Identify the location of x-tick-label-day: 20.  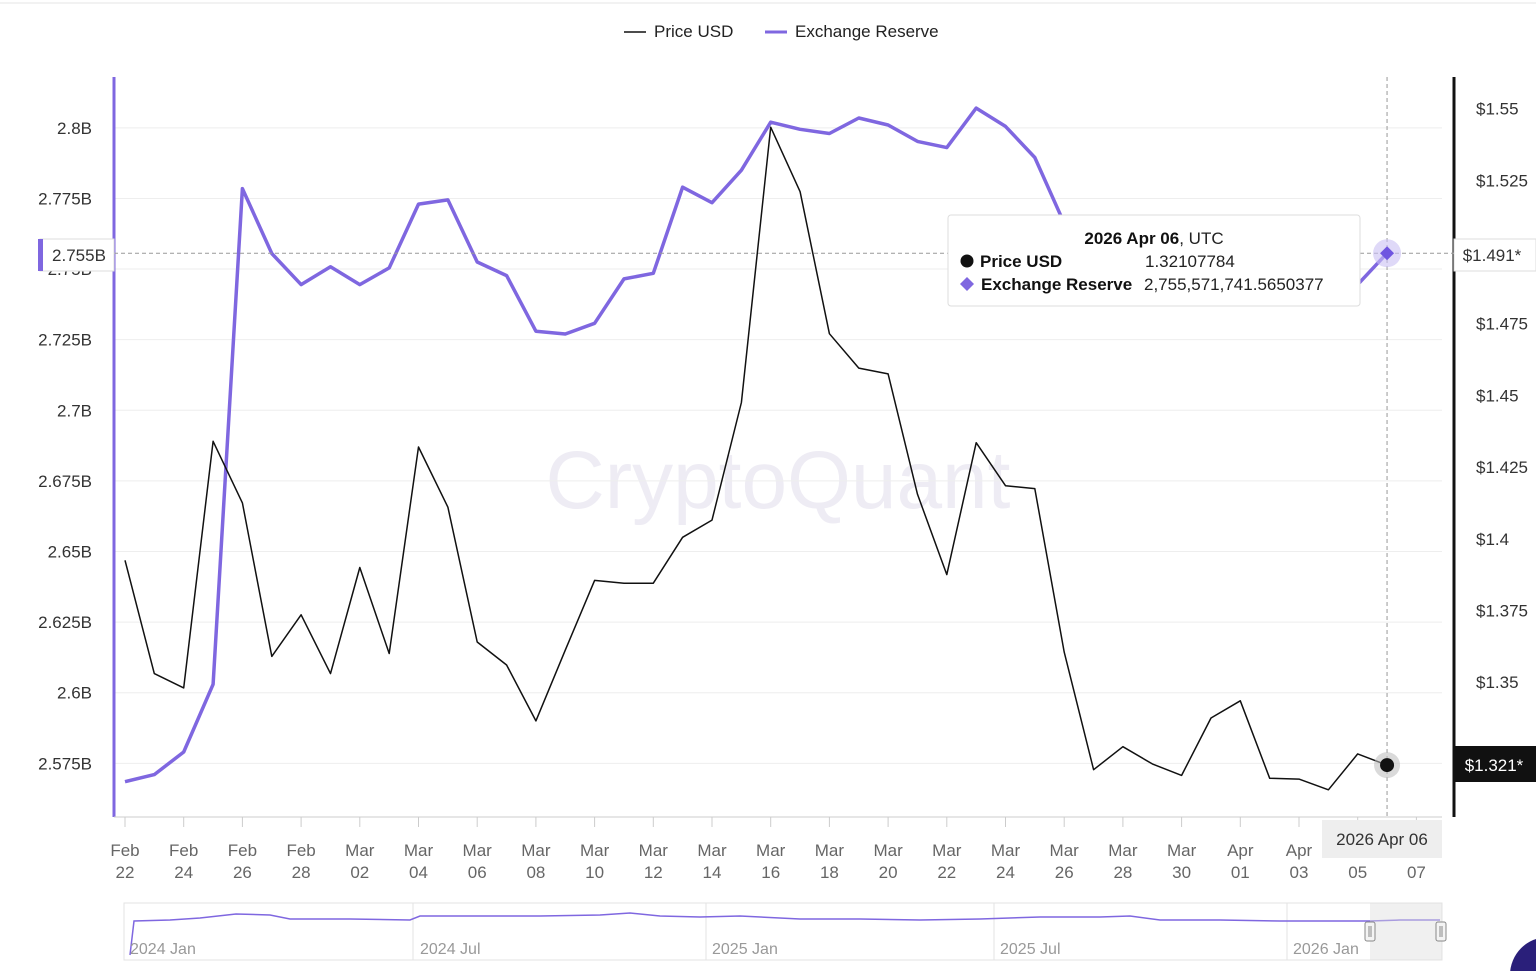
(888, 872).